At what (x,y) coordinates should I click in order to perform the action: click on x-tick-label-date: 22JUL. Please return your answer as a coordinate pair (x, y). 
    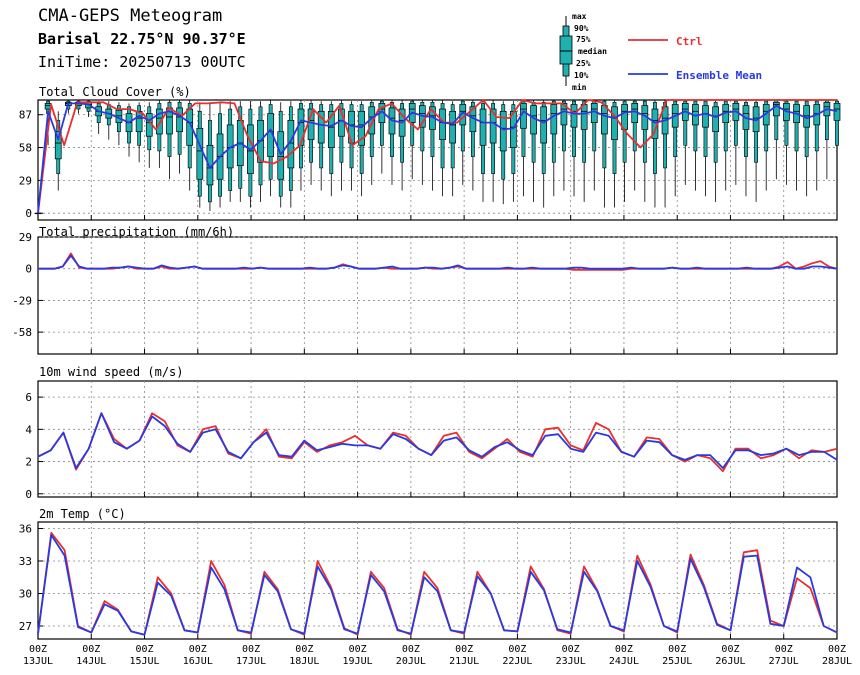
    Looking at the image, I should click on (517, 661).